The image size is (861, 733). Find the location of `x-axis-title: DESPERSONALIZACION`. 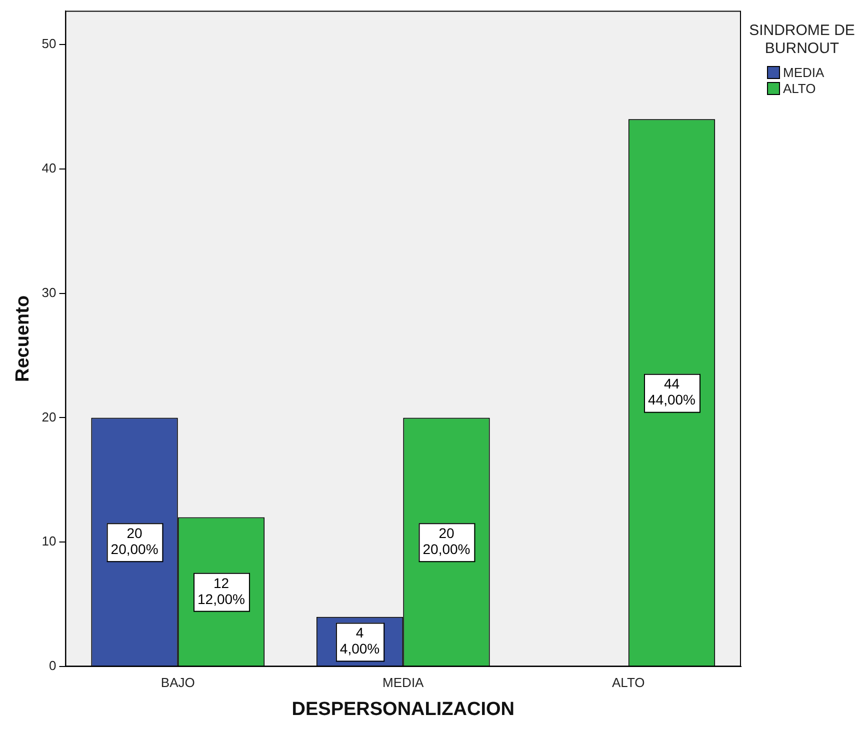

x-axis-title: DESPERSONALIZACION is located at coordinates (403, 709).